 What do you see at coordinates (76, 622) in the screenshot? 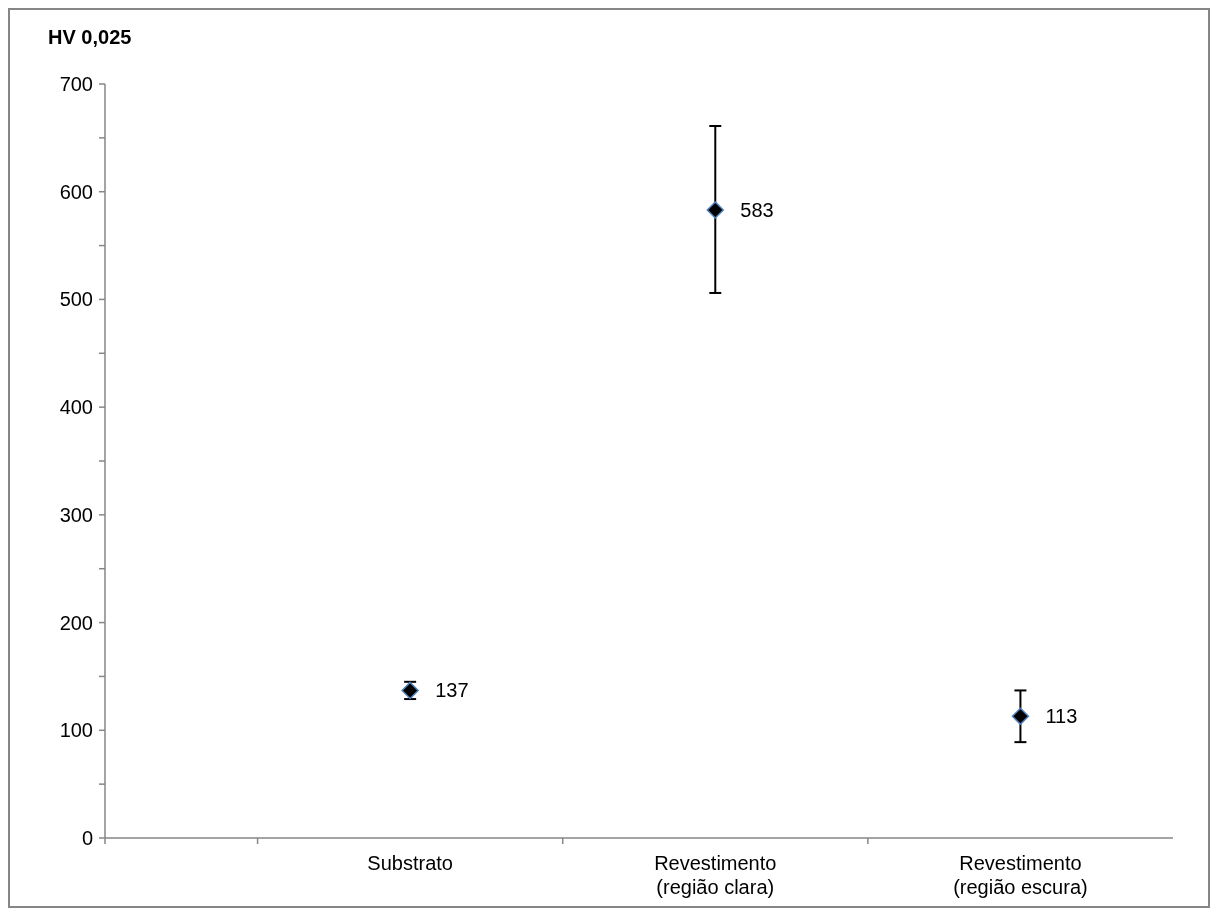
I see `y-tick-label: 200` at bounding box center [76, 622].